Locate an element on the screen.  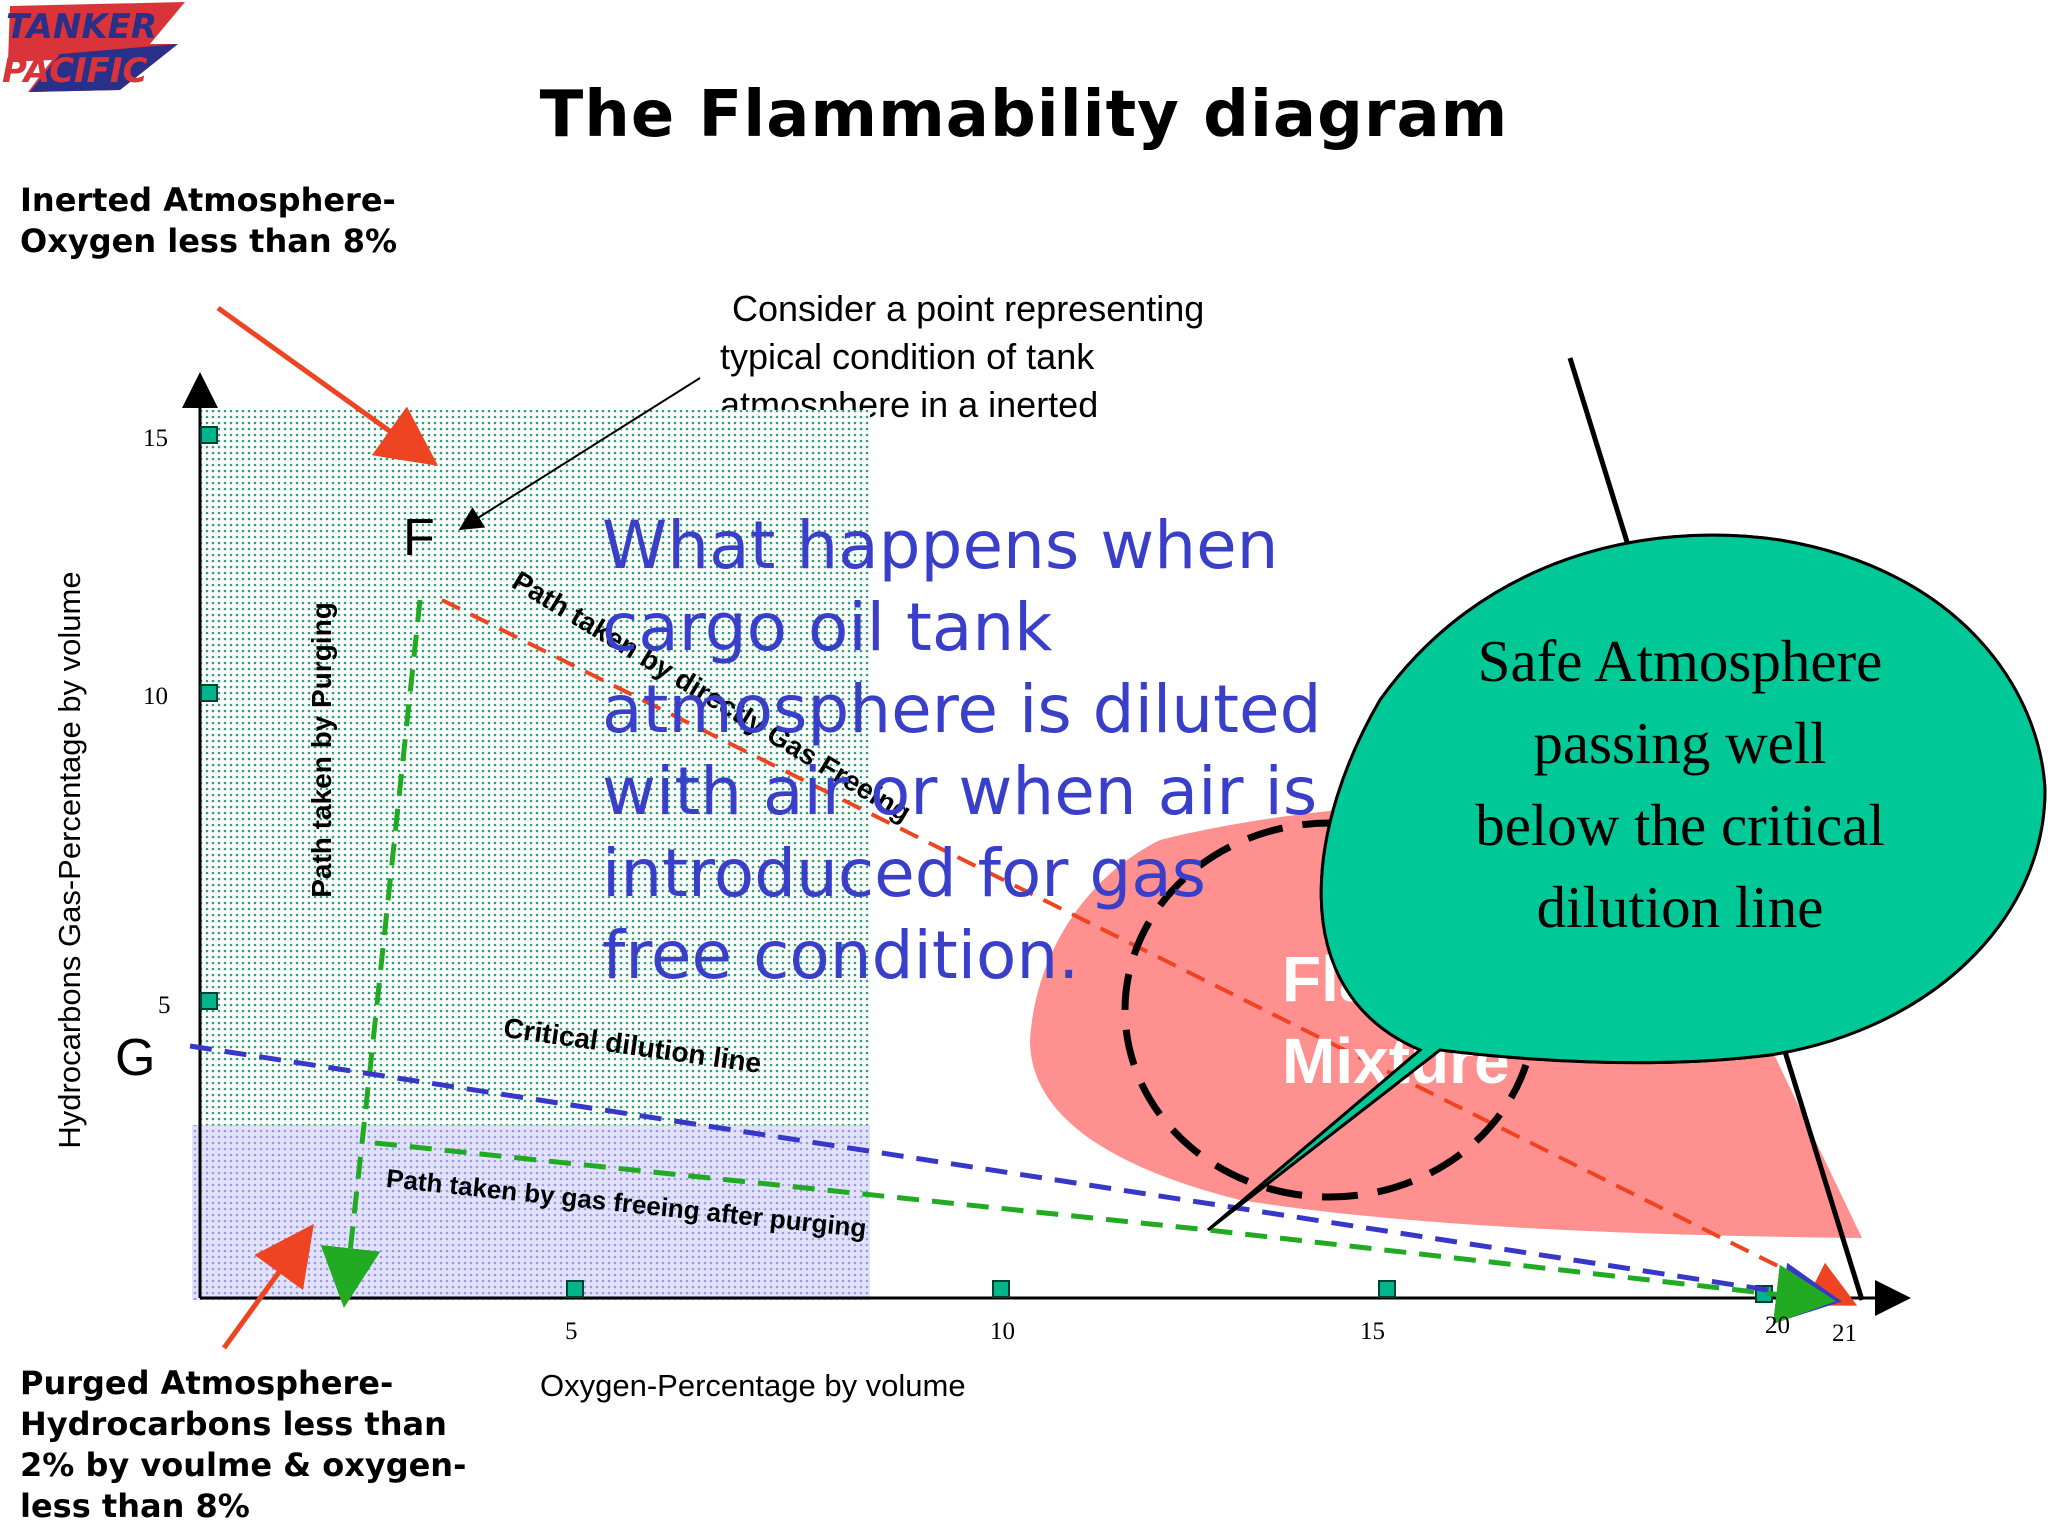
y-tick-label: 5 is located at coordinates (164, 1005).